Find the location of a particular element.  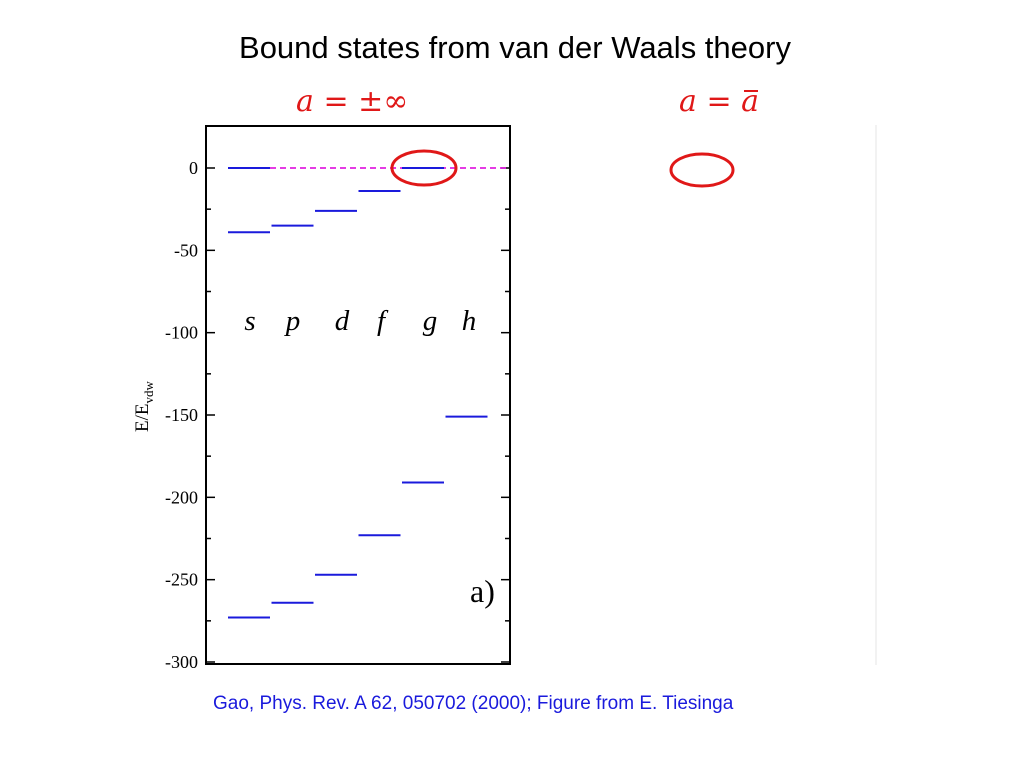

partial-wave-label-p: p is located at coordinates (292, 321).